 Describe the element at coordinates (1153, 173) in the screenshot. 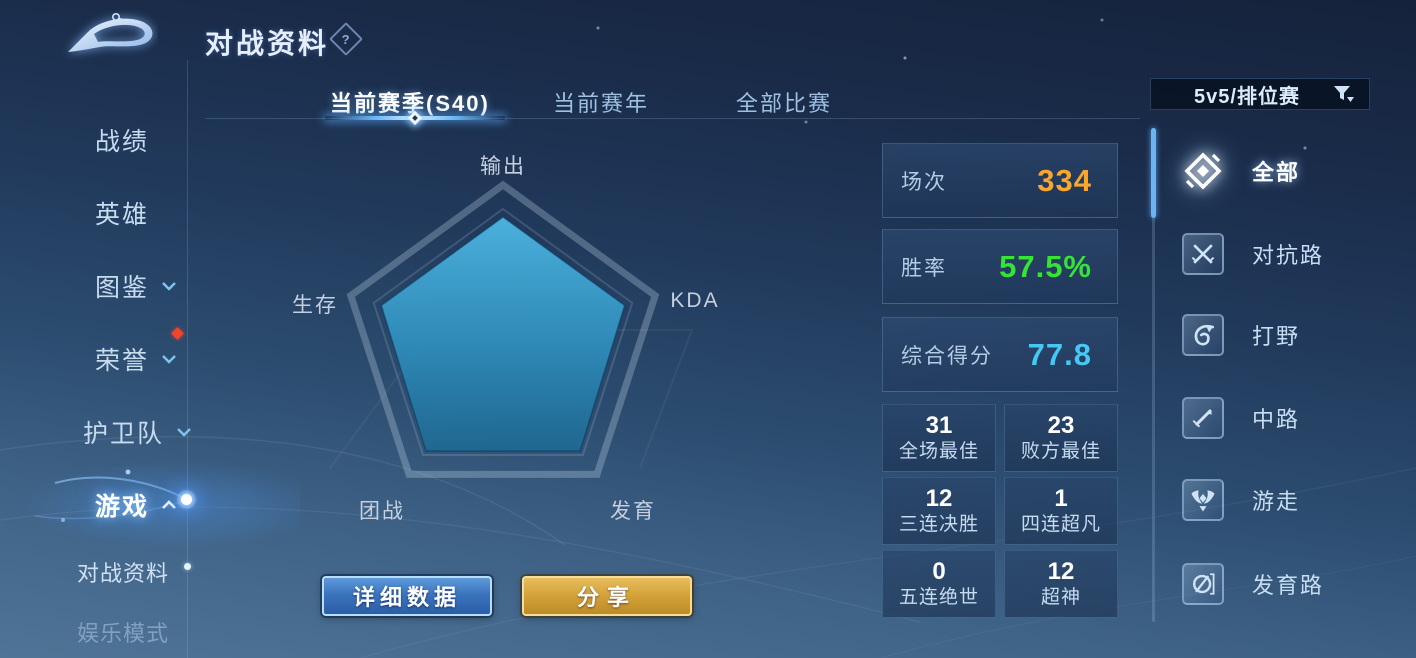

I see `lane-scrollbar-thumb` at that location.